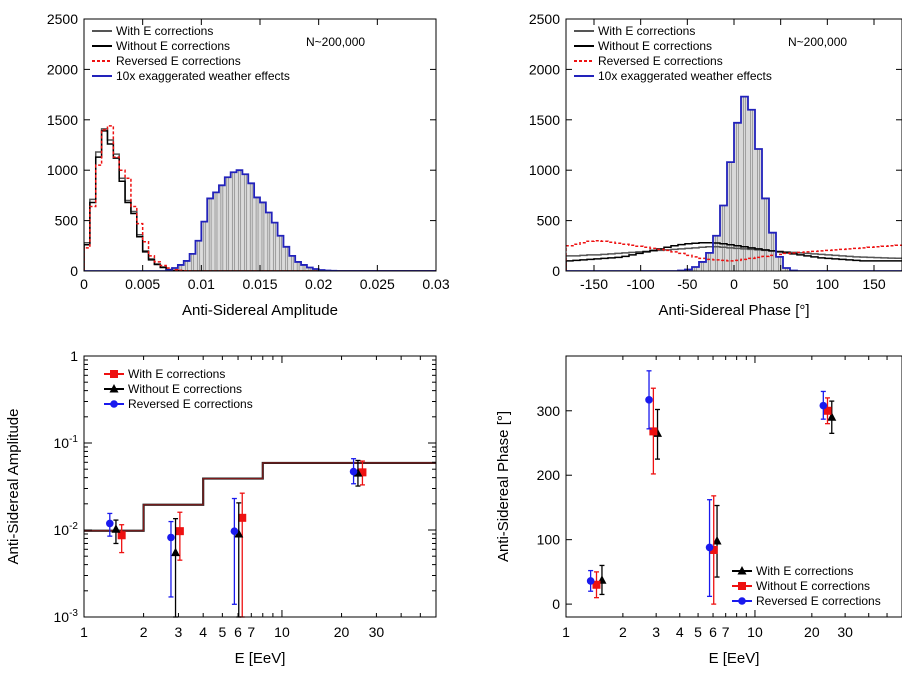  I want to click on legend-label-1-0: With E corrections, so click(646, 31).